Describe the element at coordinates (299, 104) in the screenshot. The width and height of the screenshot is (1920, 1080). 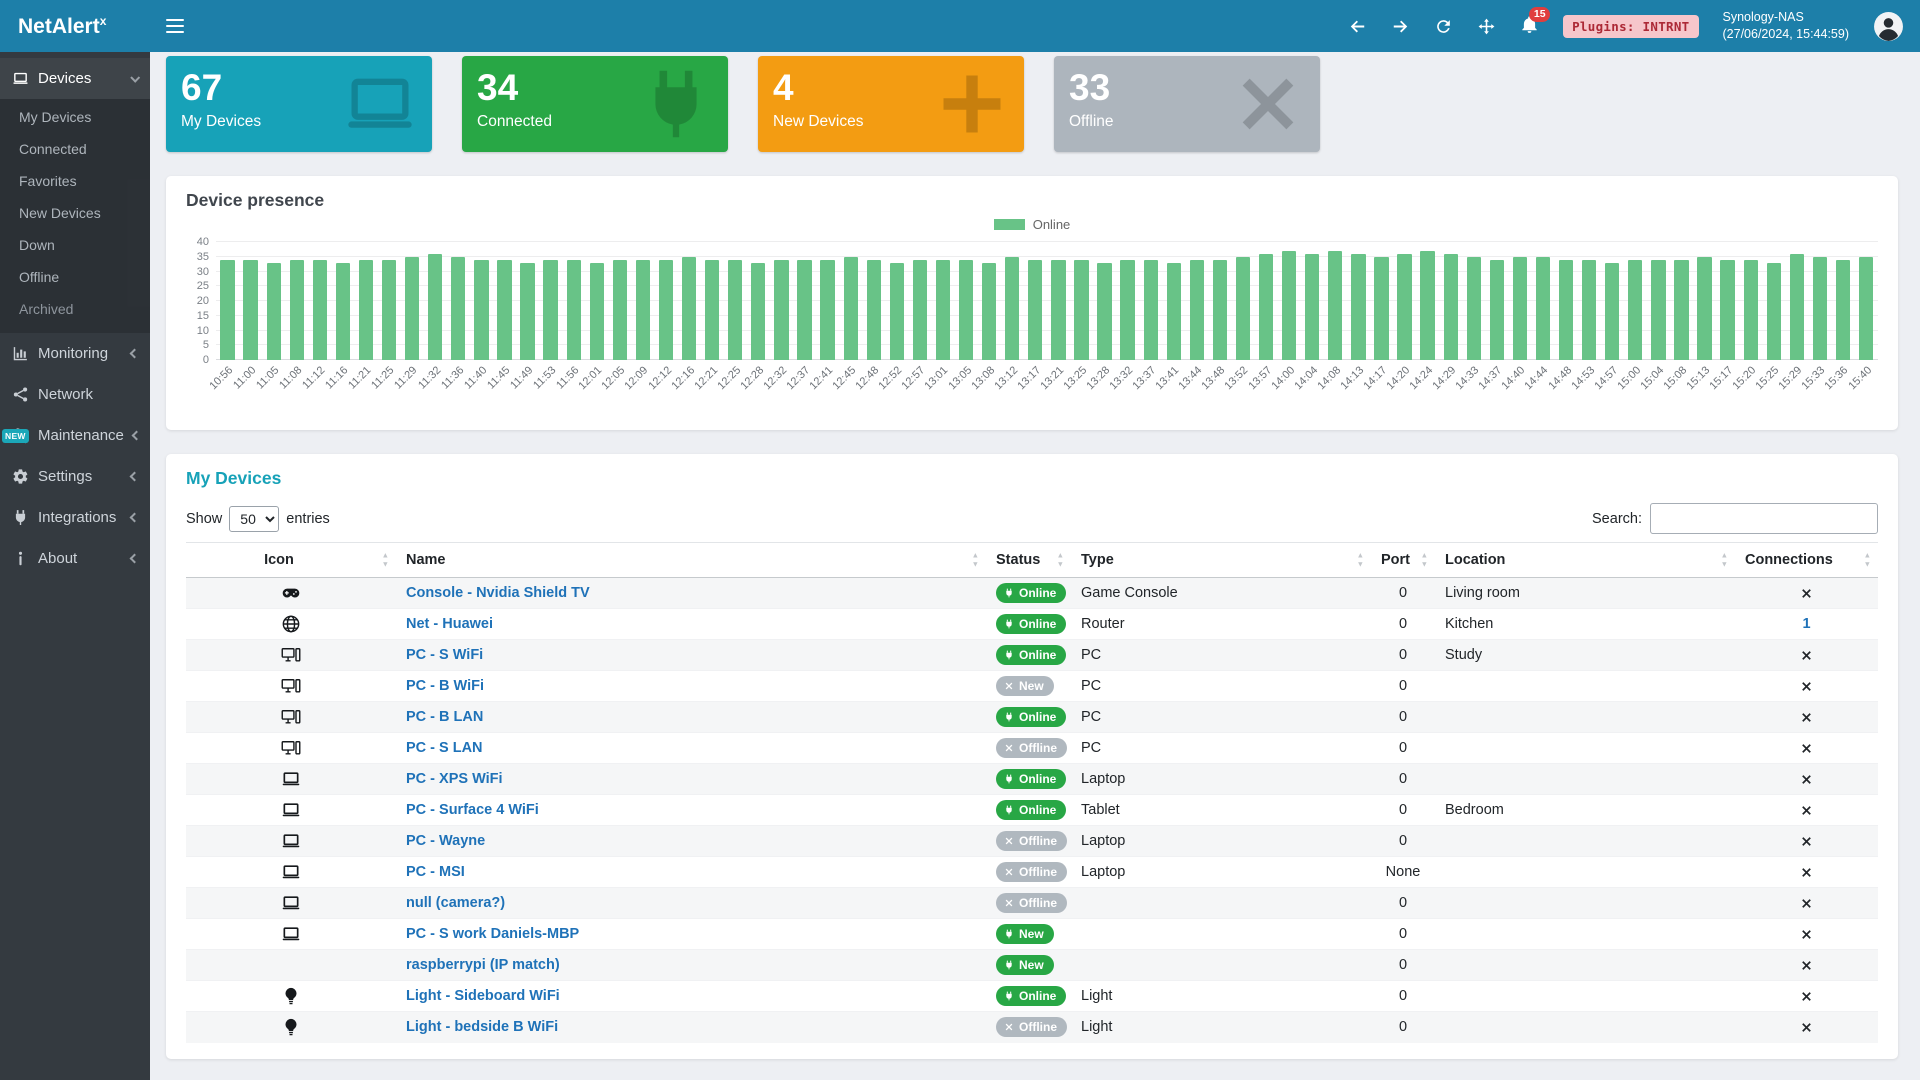
I see `summary-card-my-devices: 67 My Devices` at that location.